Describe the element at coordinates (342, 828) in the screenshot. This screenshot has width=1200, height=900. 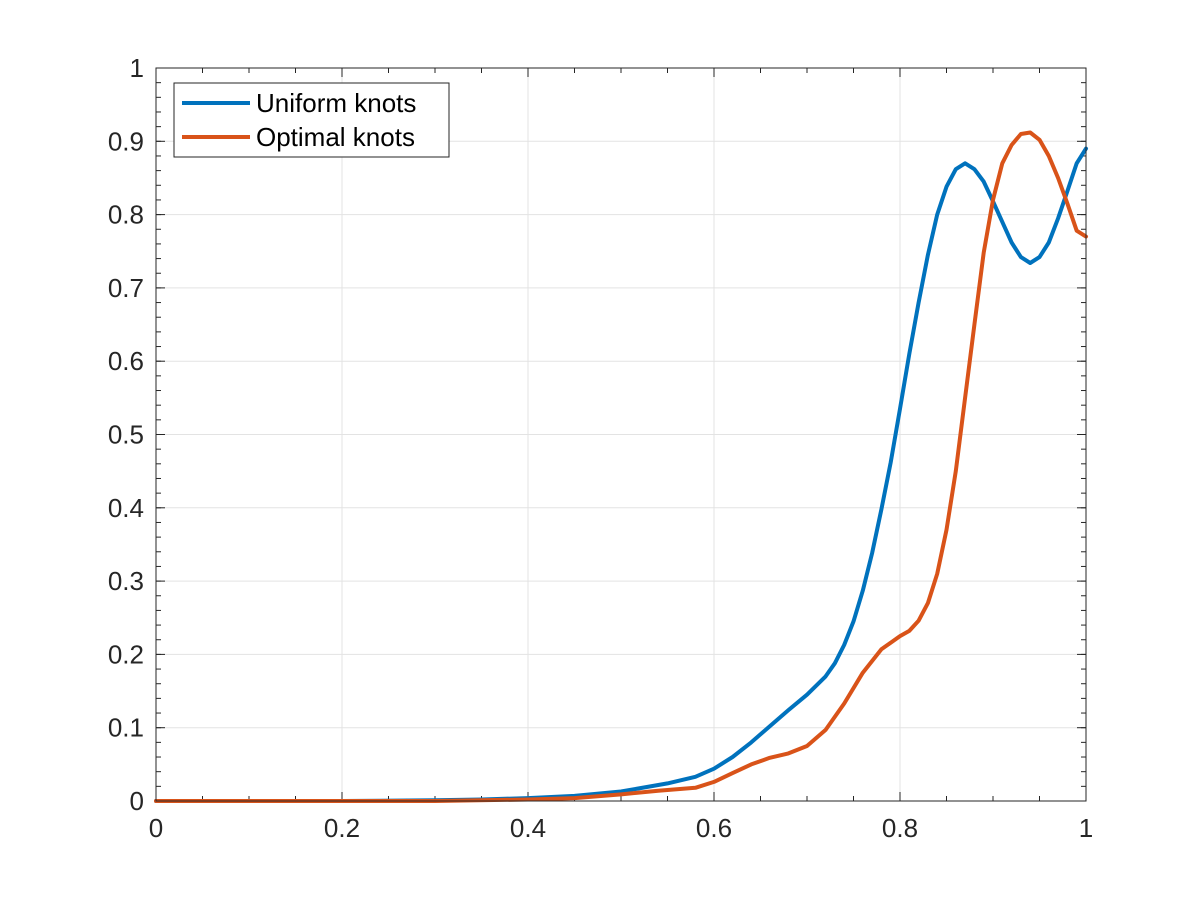
I see `x-tick-label: 0.2` at that location.